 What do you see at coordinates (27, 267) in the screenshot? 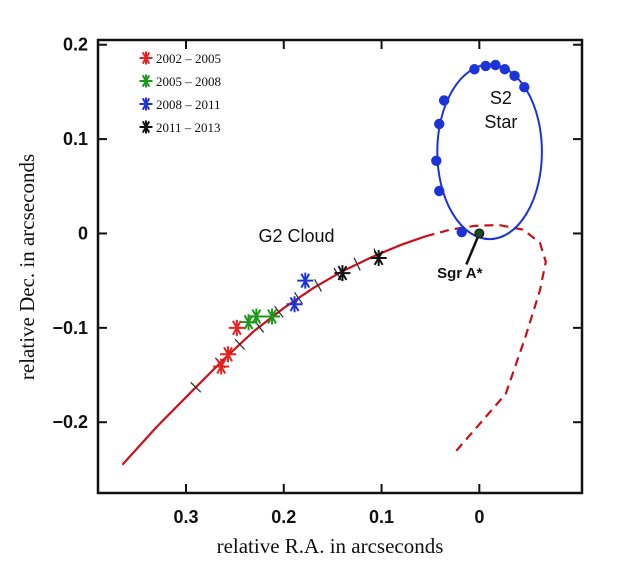
I see `y-axis-label: relative Dec. in arcseconds` at bounding box center [27, 267].